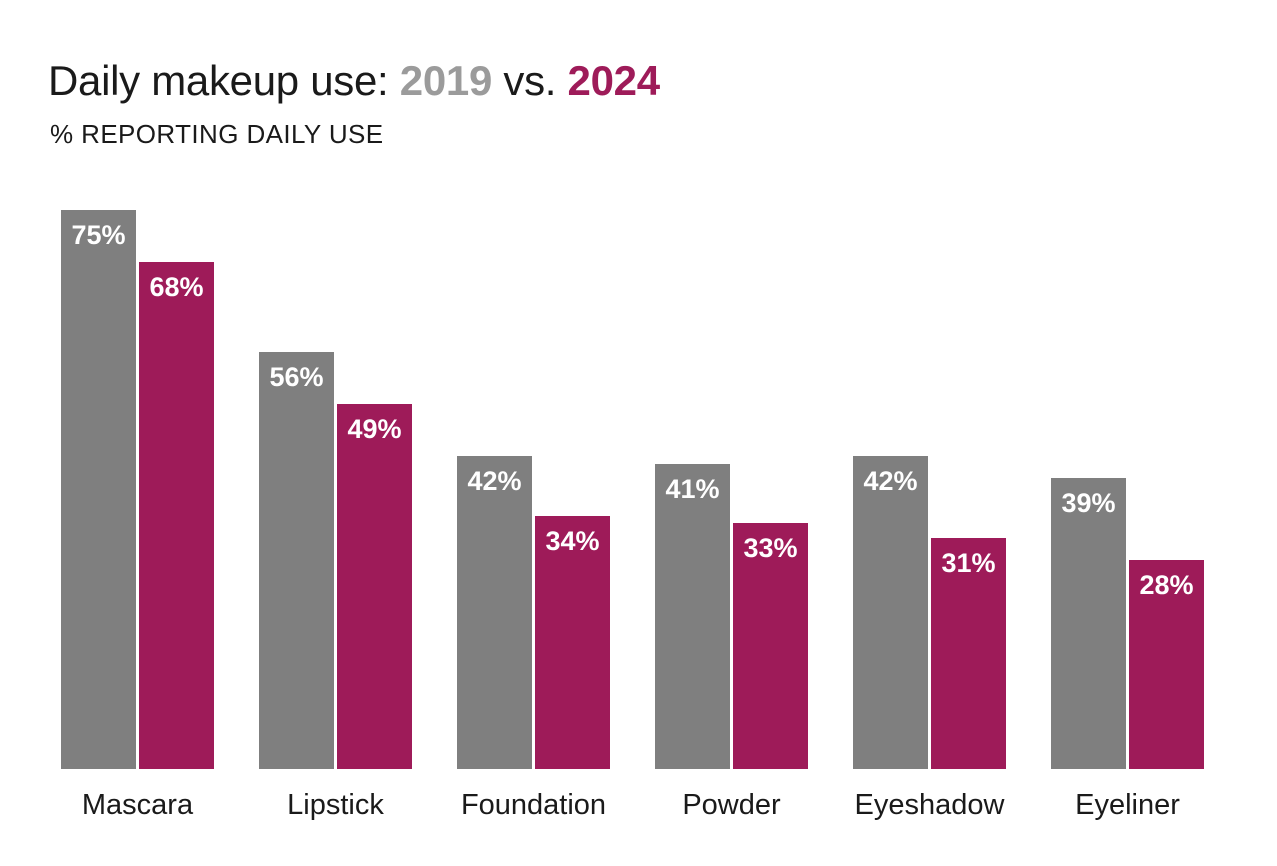 This screenshot has width=1277, height=866. What do you see at coordinates (770, 548) in the screenshot?
I see `bar-value-label-2024-powder: 33%` at bounding box center [770, 548].